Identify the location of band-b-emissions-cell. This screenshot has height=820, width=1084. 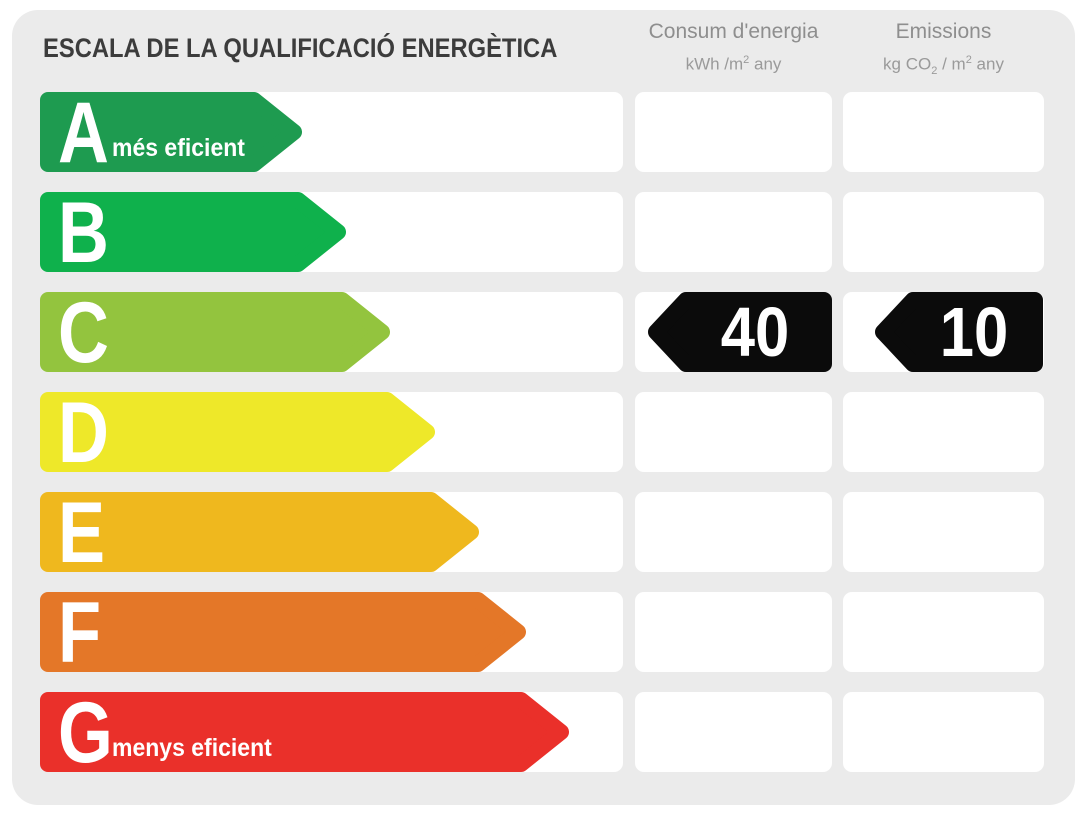
(943, 232).